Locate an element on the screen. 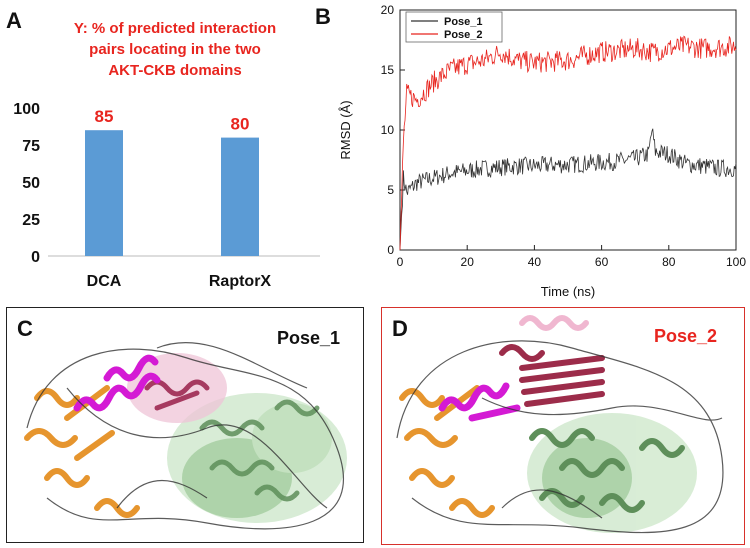 This screenshot has width=750, height=548. line-y-tick-label: 10 is located at coordinates (388, 130).